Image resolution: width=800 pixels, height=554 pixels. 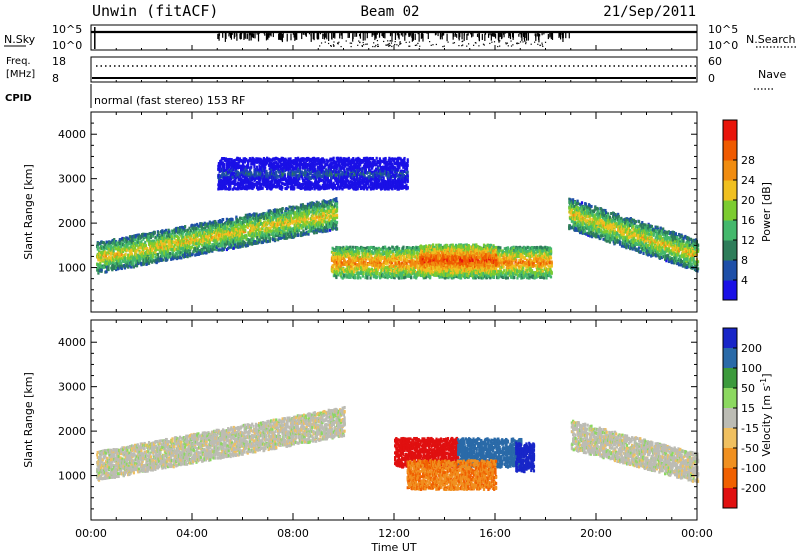 What do you see at coordinates (723, 29) in the screenshot?
I see `nsearch-tick-high: 10^5` at bounding box center [723, 29].